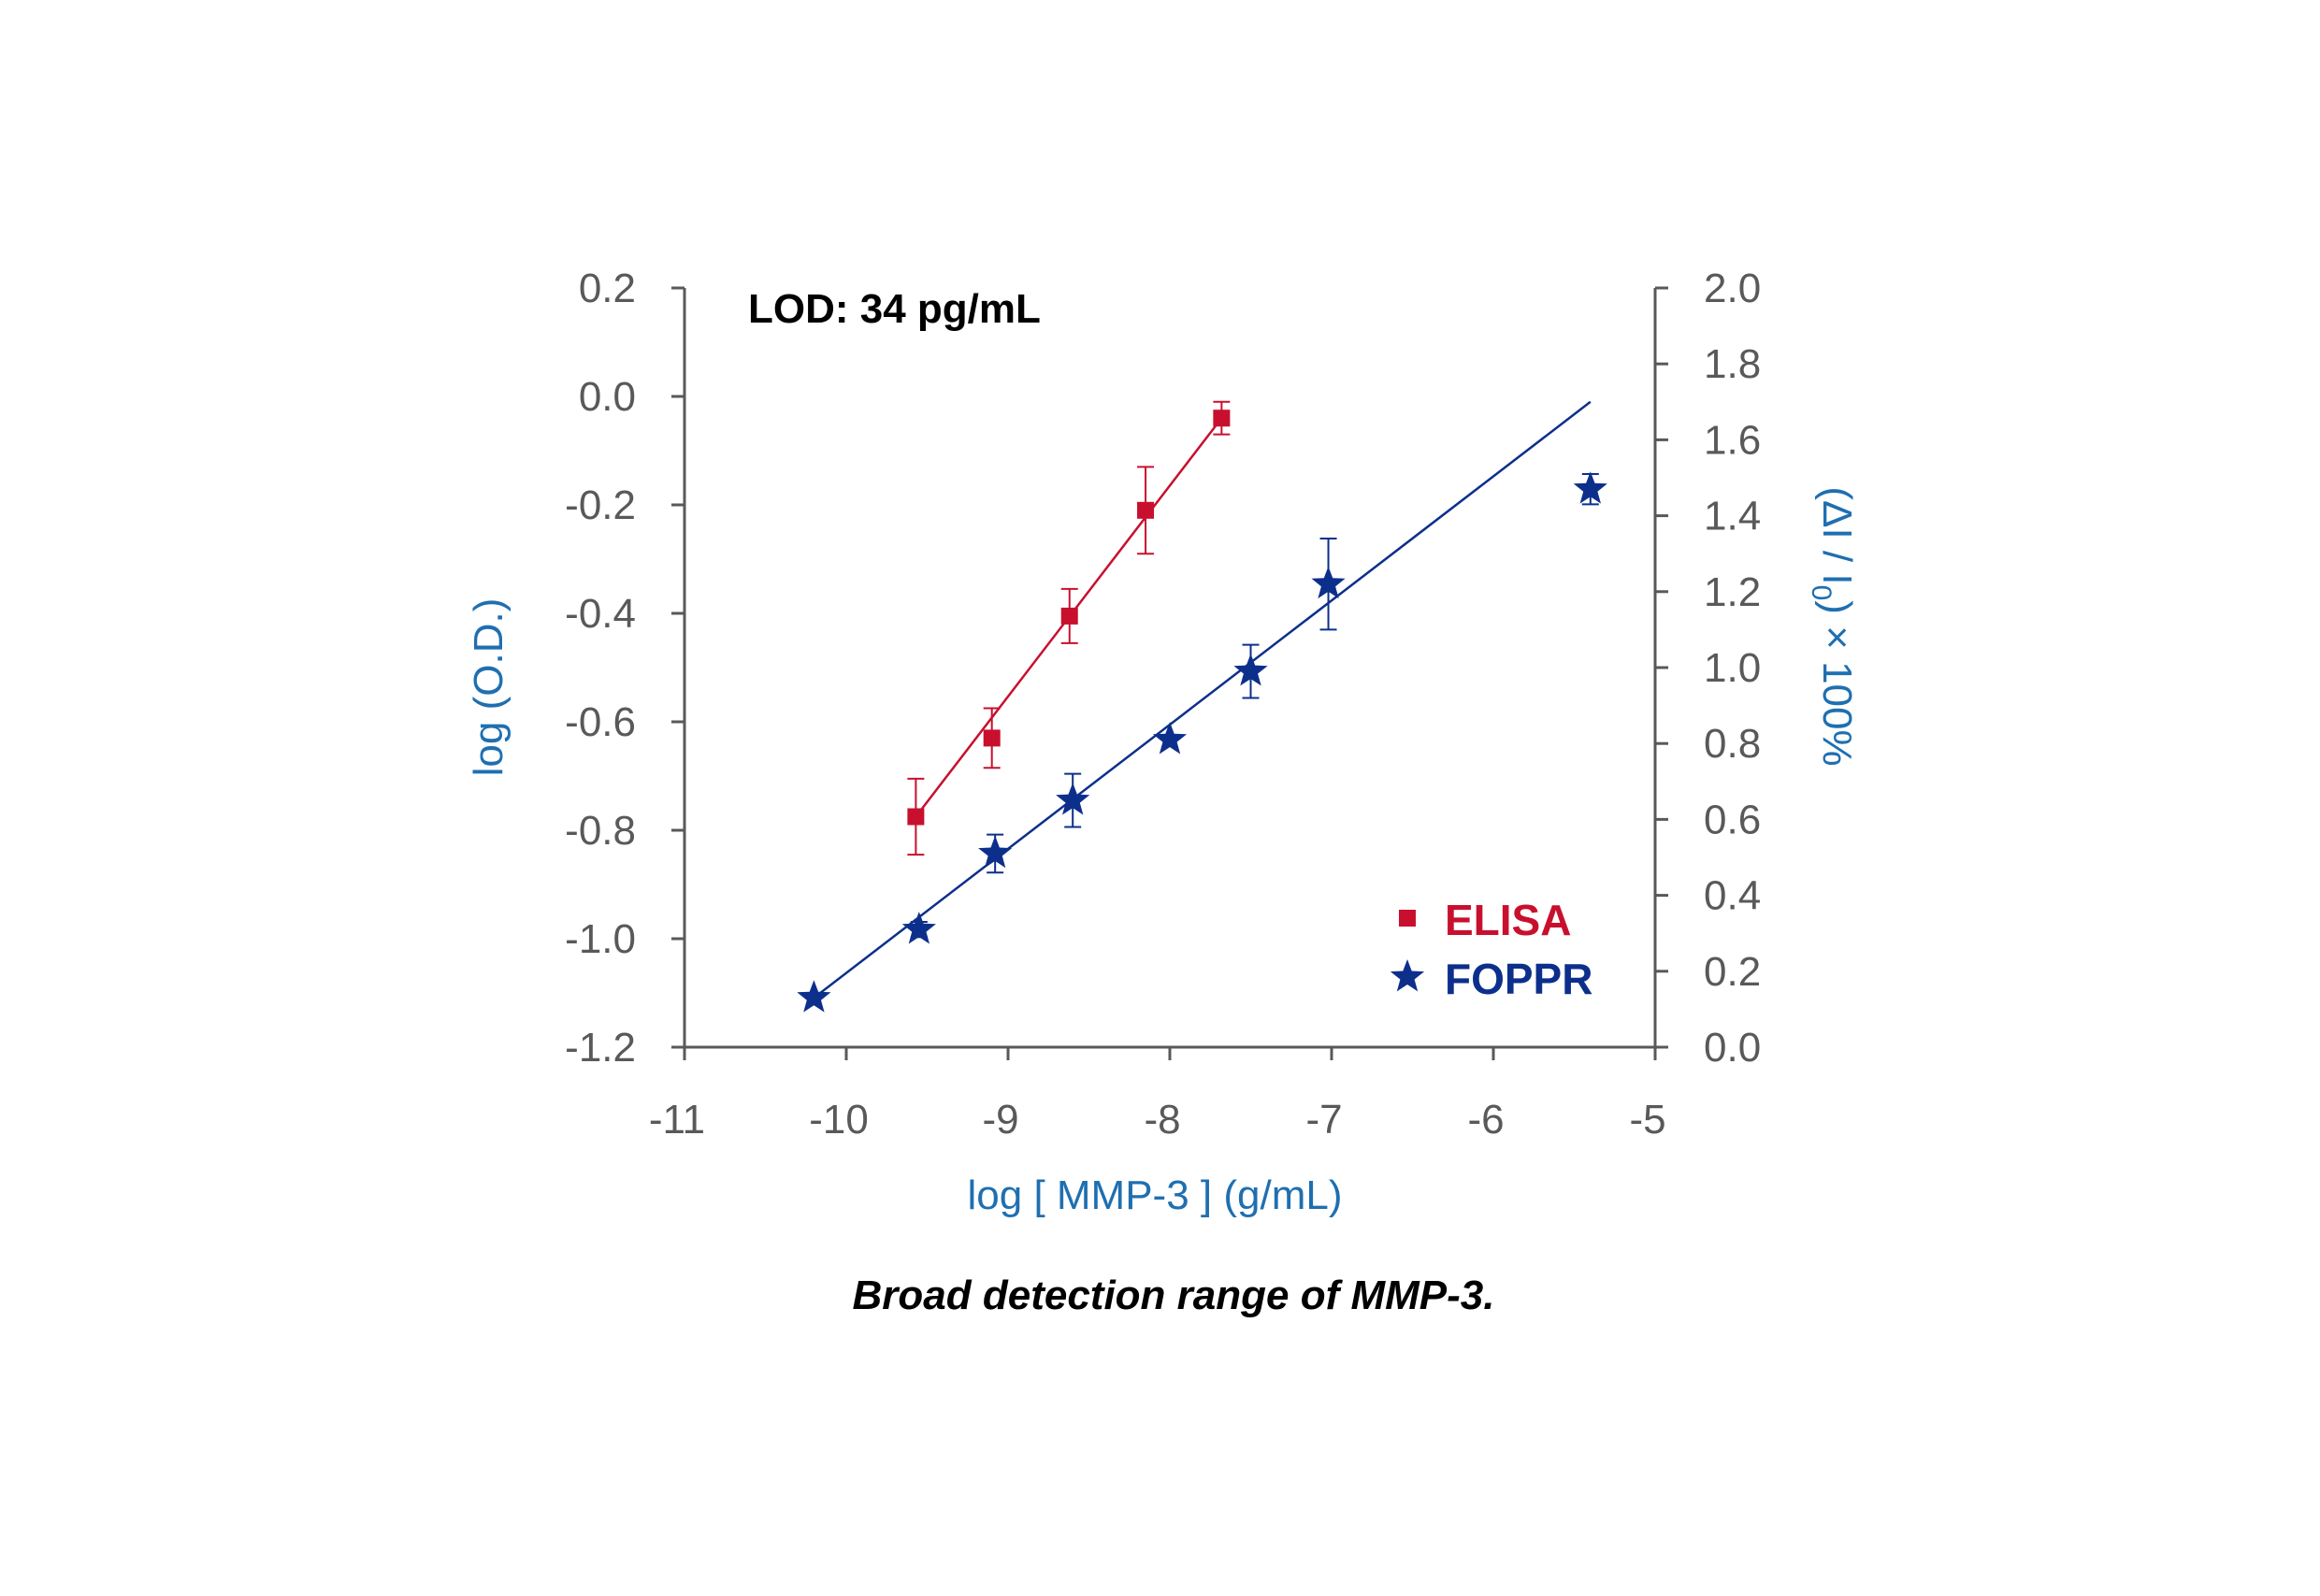 The width and height of the screenshot is (2320, 1596). What do you see at coordinates (1202, 699) in the screenshot?
I see `foppr-fit-line` at bounding box center [1202, 699].